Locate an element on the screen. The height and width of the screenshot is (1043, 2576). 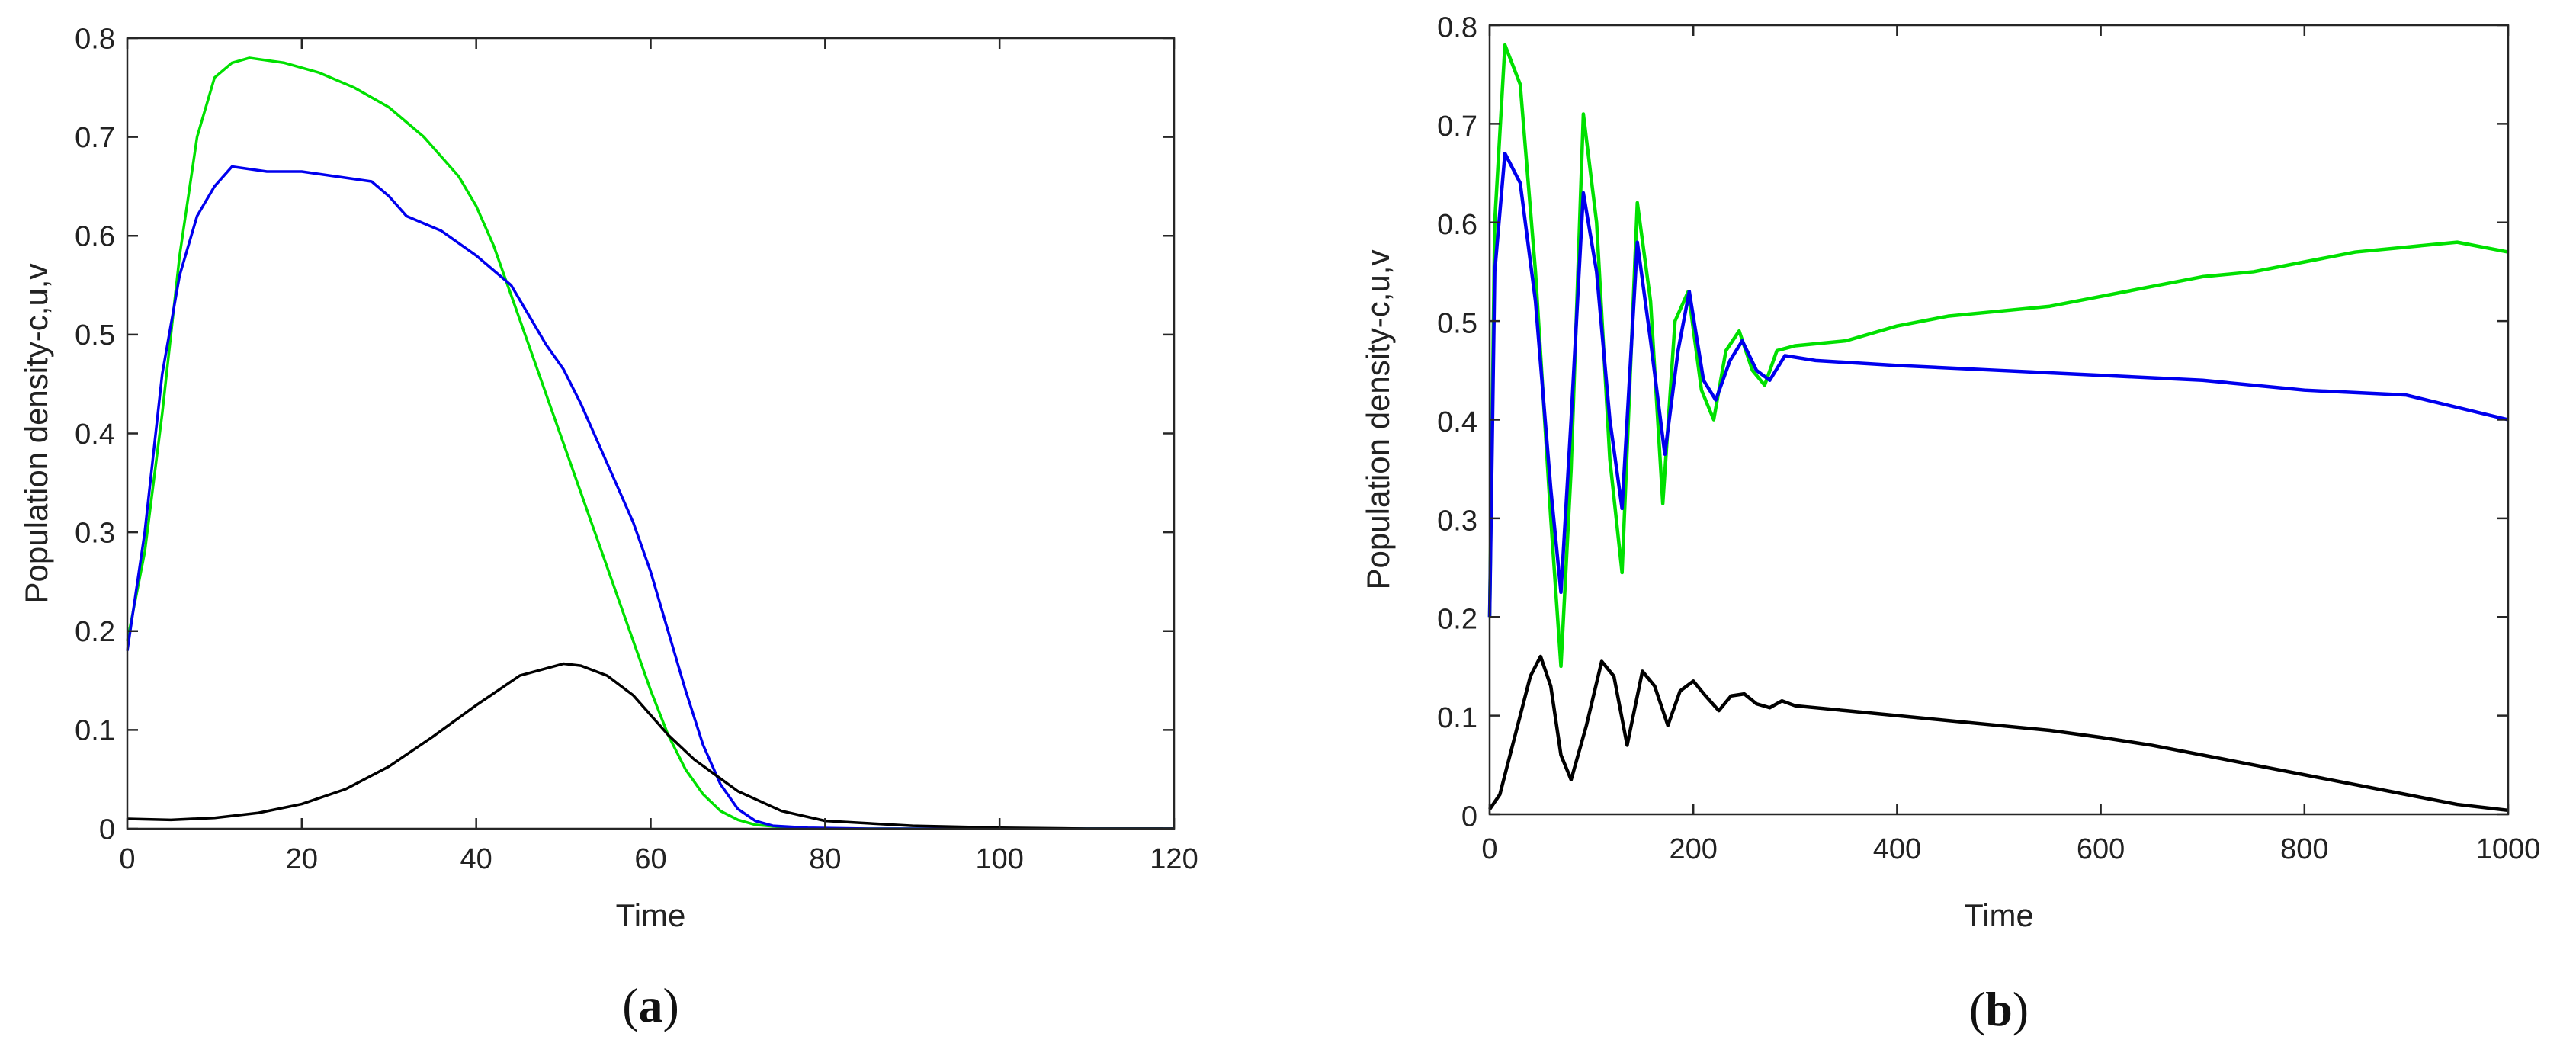
panel-a-x-tick-label: 20 is located at coordinates (302, 859).